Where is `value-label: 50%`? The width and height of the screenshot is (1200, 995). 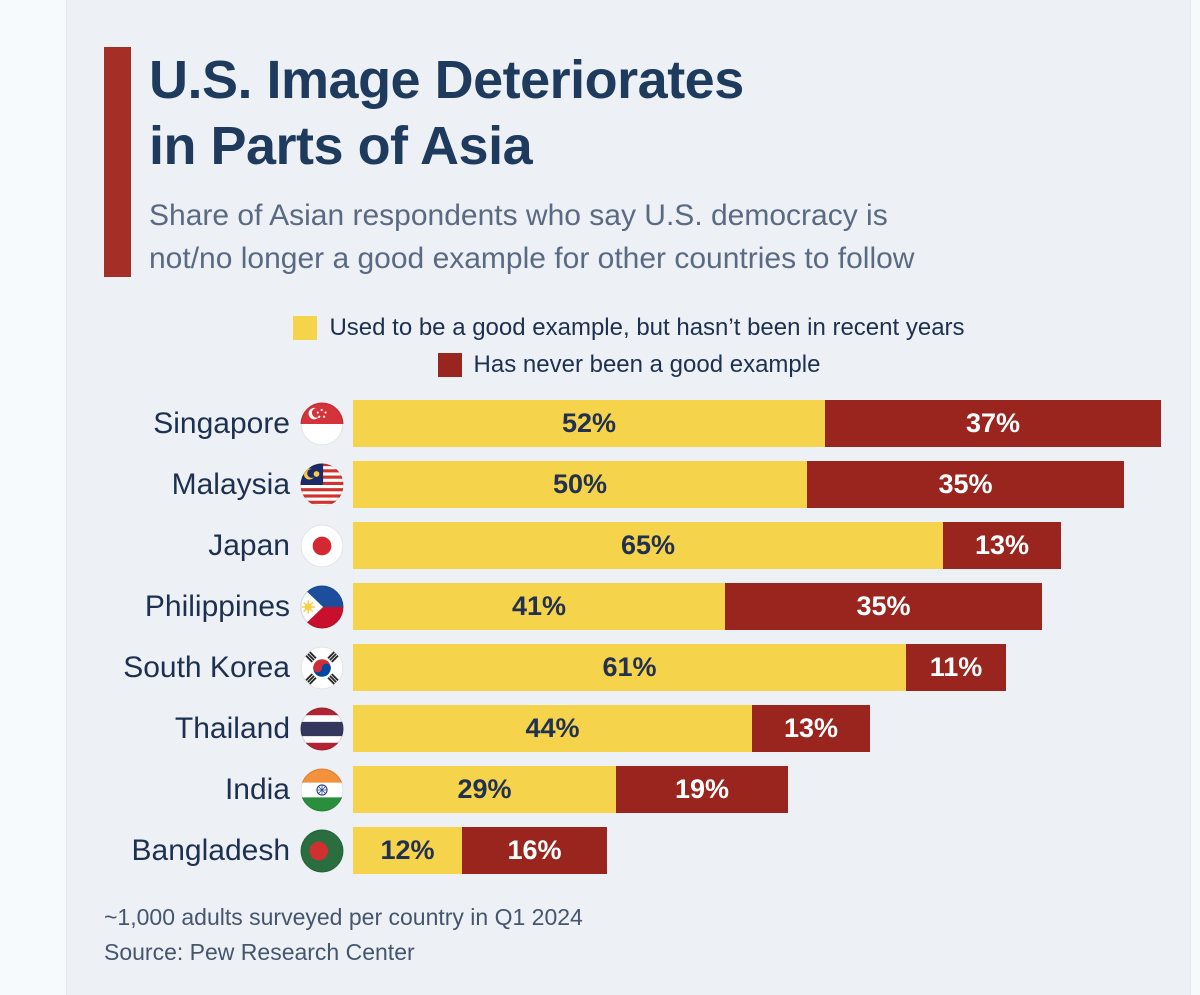 value-label: 50% is located at coordinates (580, 484).